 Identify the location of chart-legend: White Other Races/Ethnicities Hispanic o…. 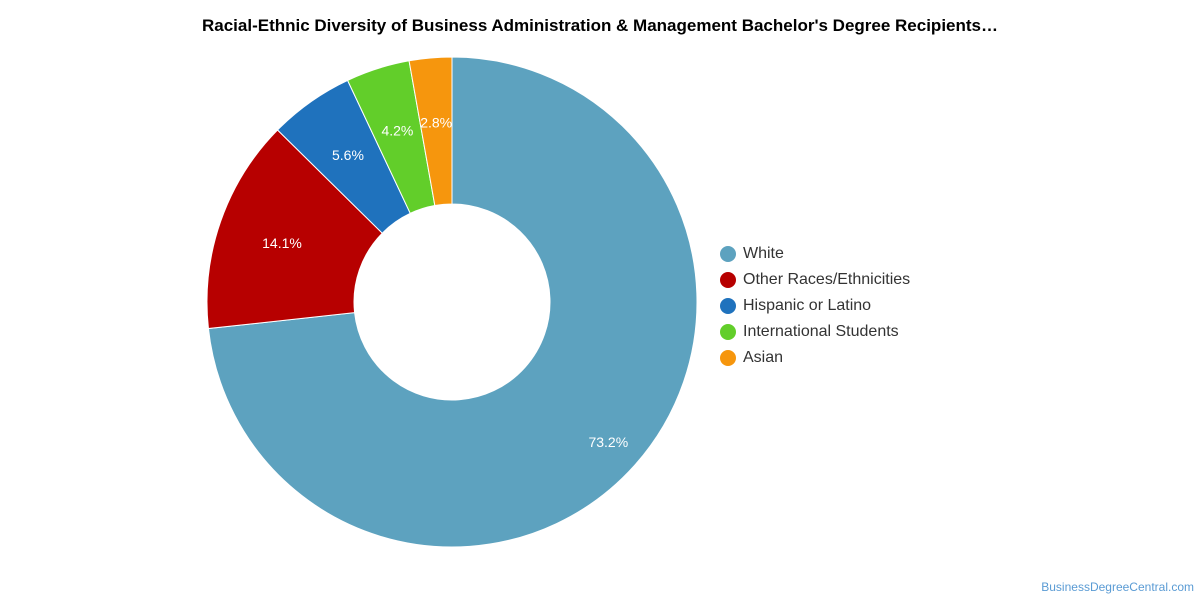
(815, 306).